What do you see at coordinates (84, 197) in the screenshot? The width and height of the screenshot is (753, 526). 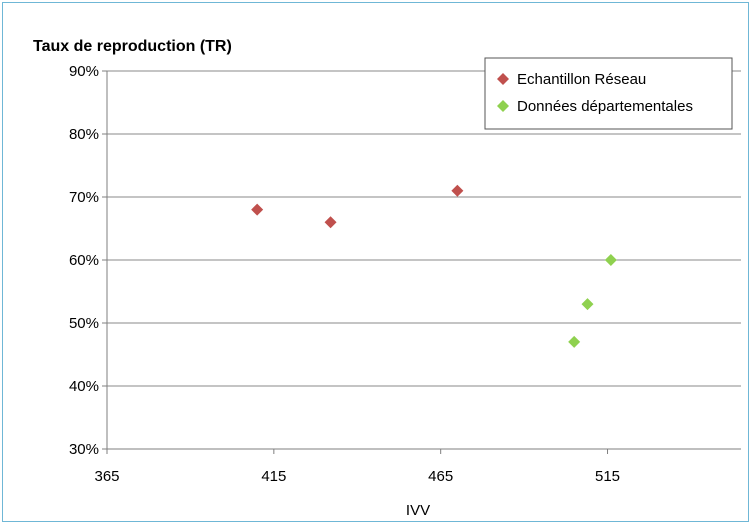 I see `y-tick-label-4: 70%` at bounding box center [84, 197].